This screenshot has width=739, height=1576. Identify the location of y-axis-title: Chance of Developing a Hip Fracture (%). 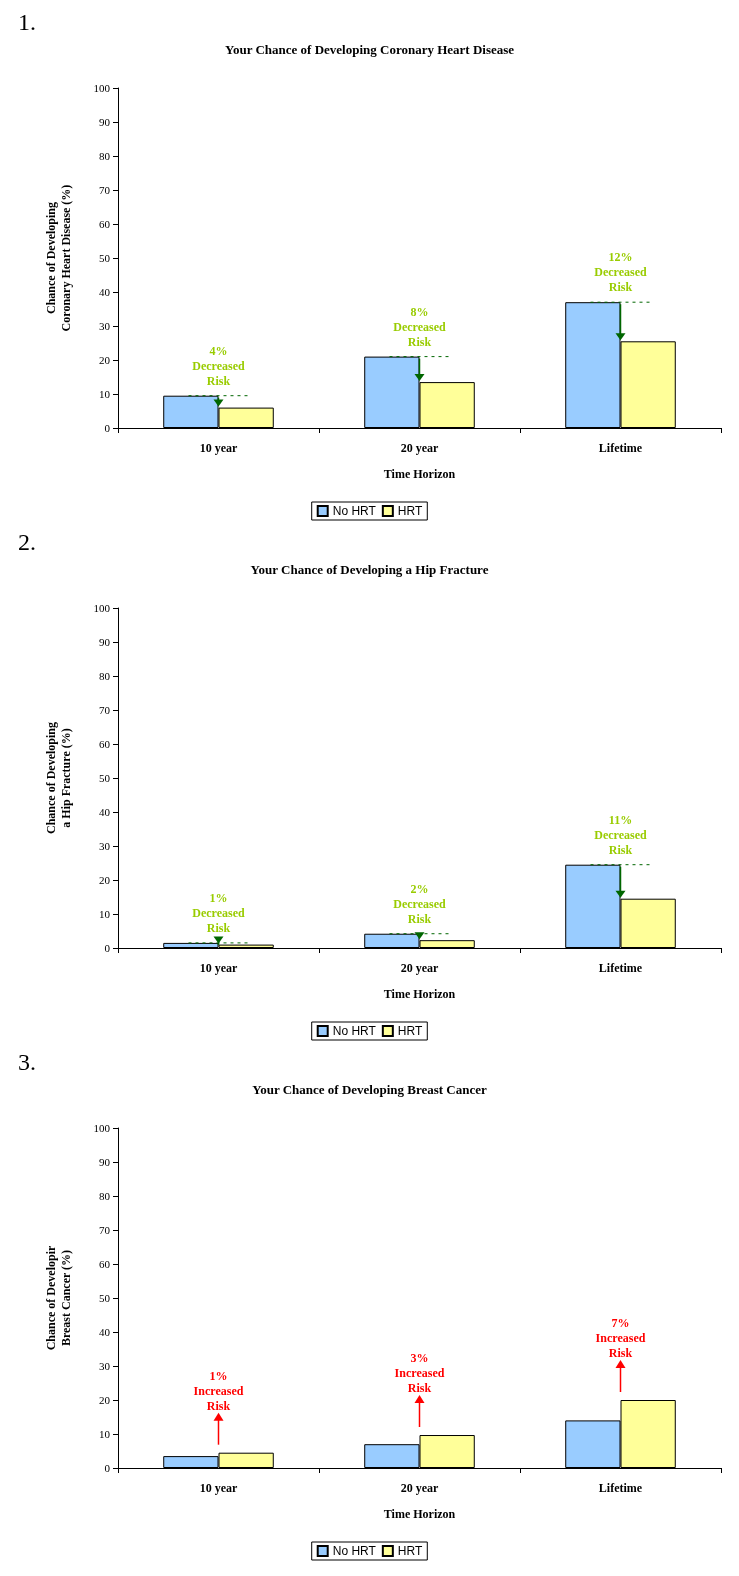
(58, 778).